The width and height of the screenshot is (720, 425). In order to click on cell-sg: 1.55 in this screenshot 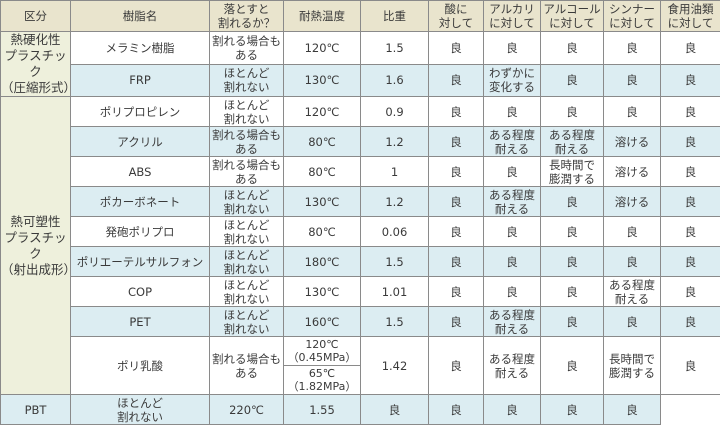, I will do `click(322, 410)`.